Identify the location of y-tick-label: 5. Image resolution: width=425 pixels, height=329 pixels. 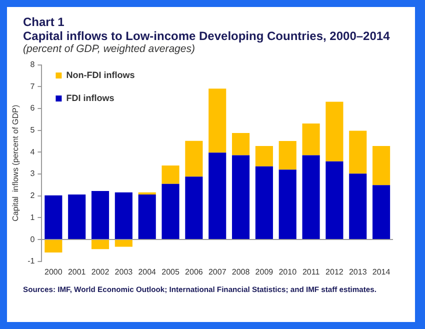
(33, 130).